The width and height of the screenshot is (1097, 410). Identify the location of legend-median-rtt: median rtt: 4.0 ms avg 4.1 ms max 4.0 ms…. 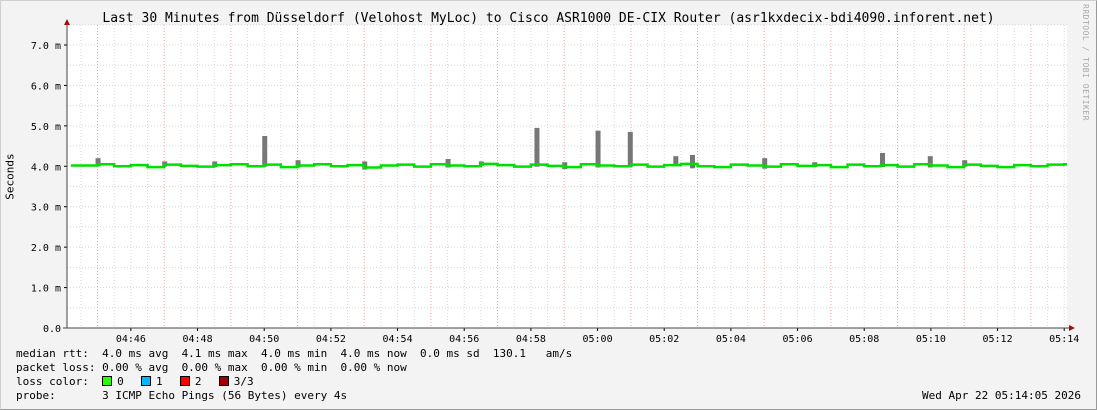
(294, 353).